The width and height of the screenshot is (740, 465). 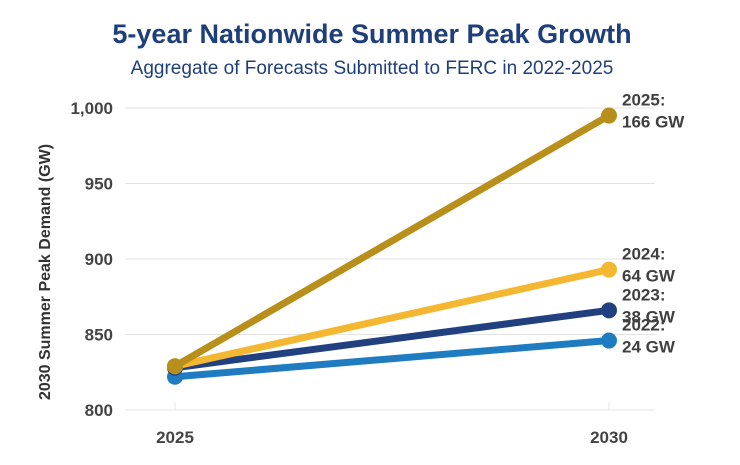 I want to click on y-axis-ticks: 800 850 900 950 1,000, so click(x=91, y=259).